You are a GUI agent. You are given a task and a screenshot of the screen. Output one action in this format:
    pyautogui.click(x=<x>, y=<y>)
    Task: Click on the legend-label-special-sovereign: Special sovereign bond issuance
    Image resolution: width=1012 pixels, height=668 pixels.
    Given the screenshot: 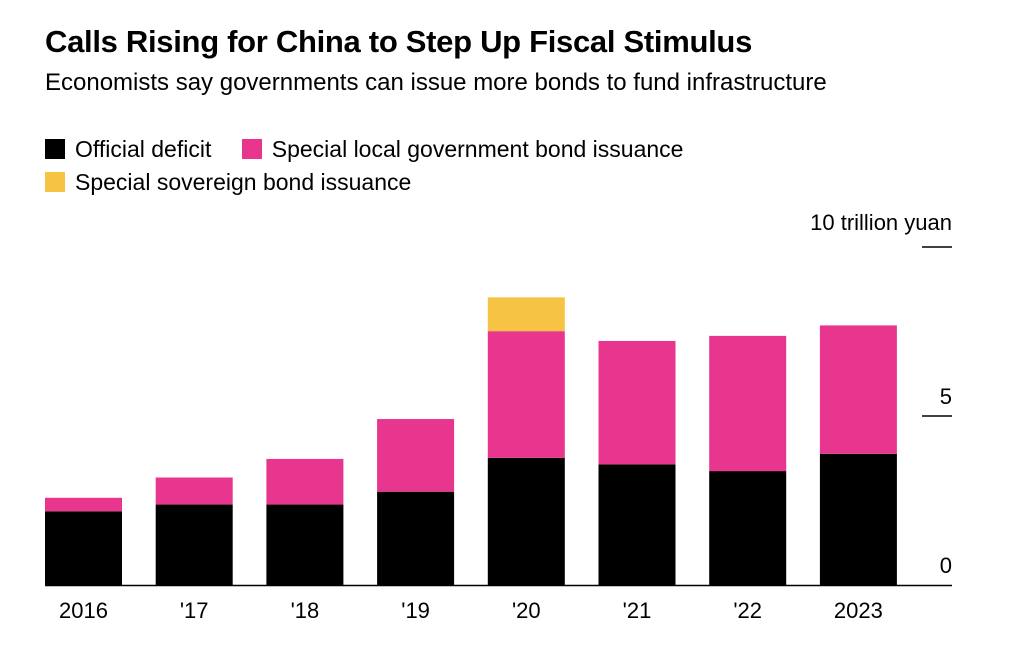 What is the action you would take?
    pyautogui.click(x=243, y=181)
    